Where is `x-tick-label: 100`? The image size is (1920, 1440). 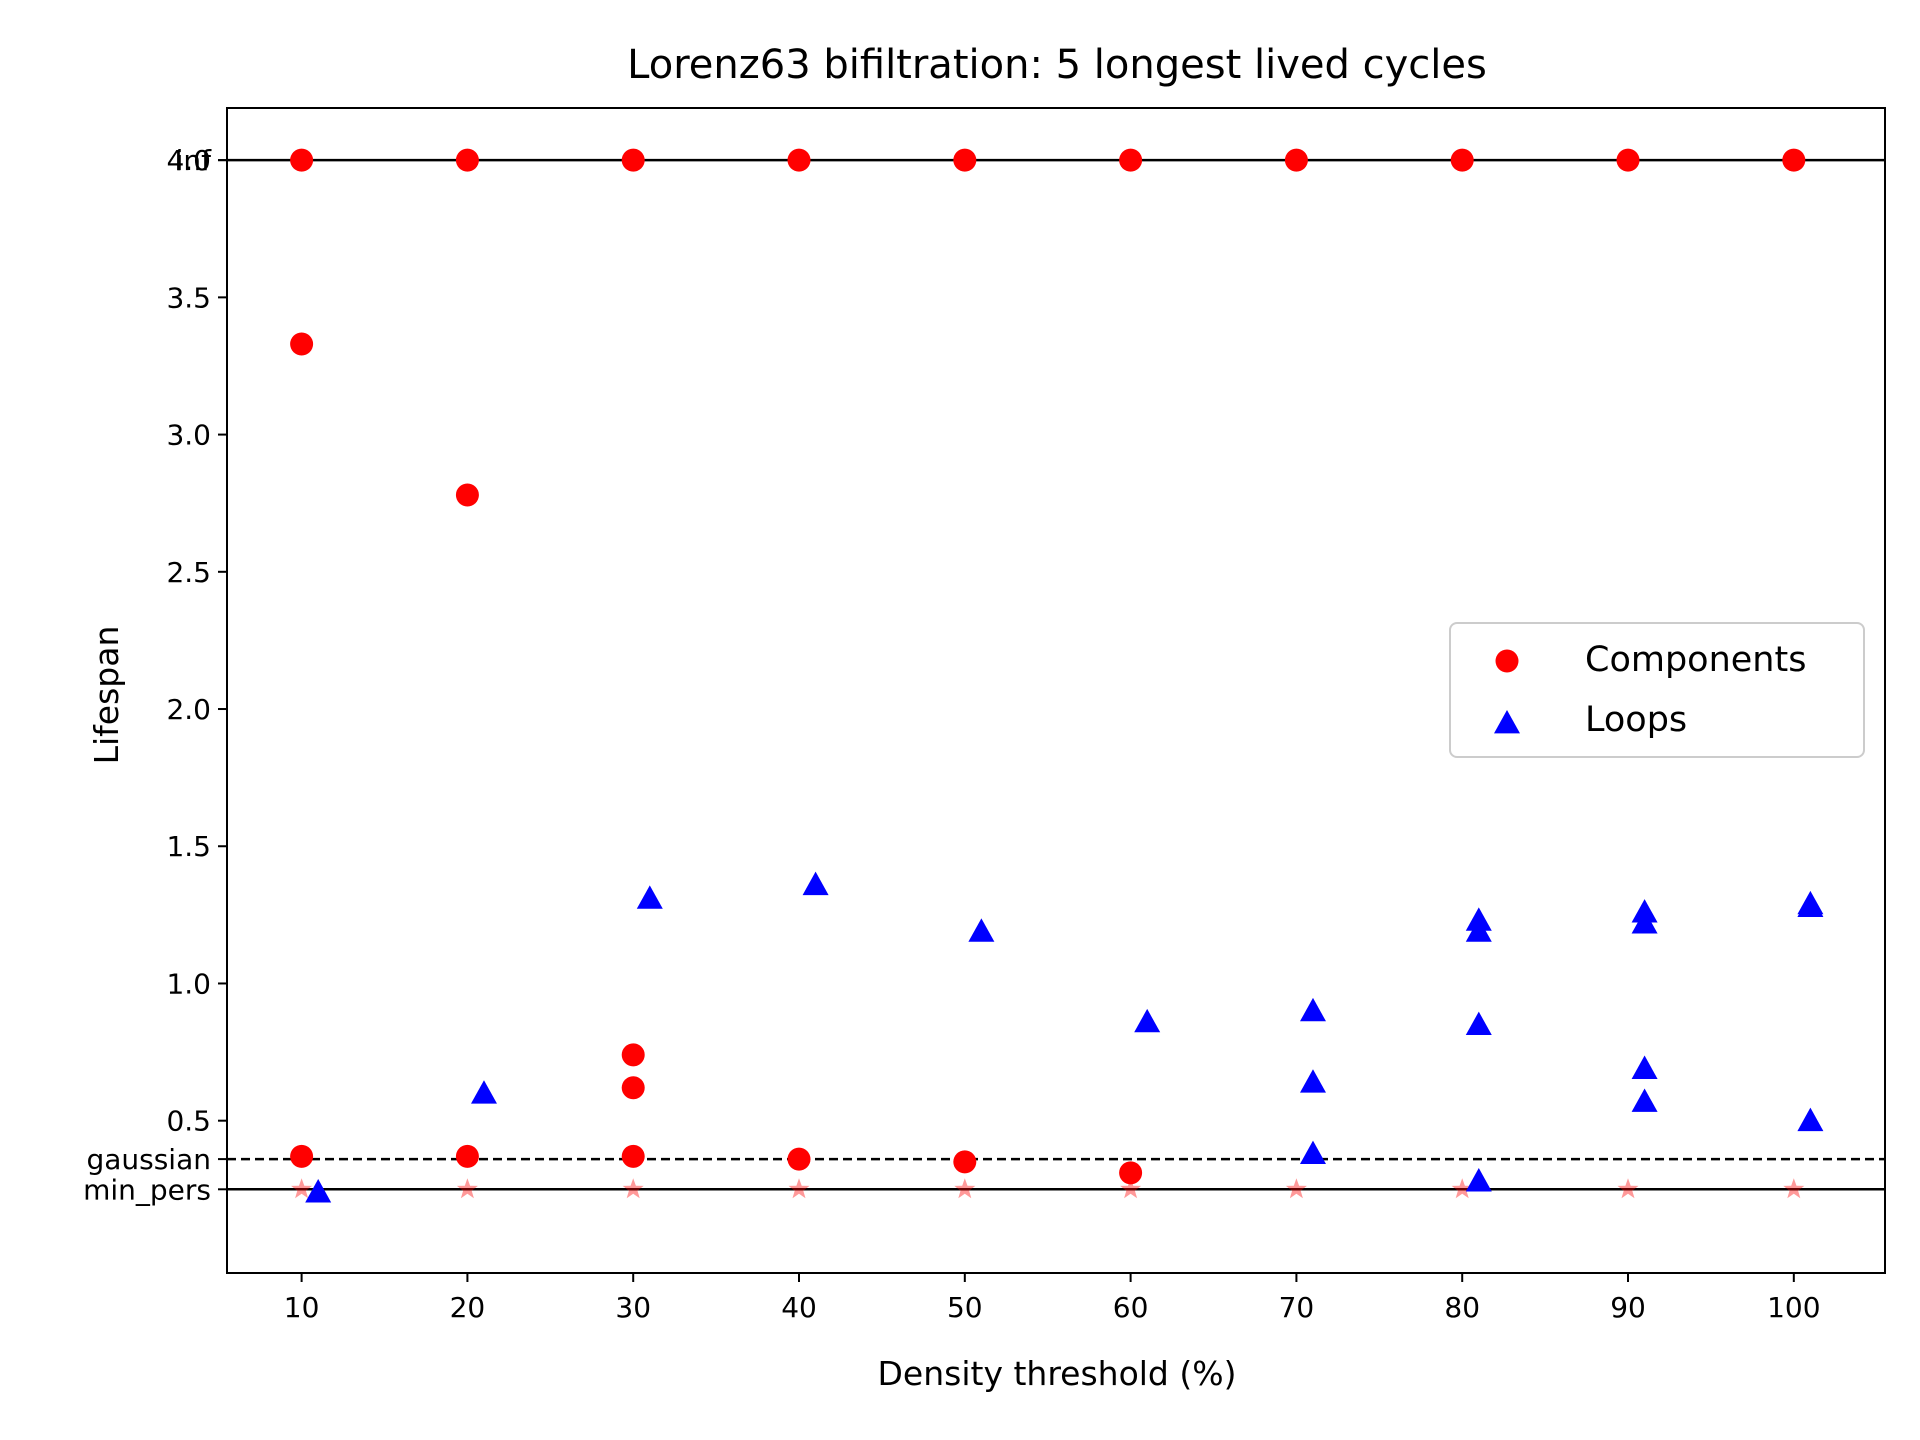
x-tick-label: 100 is located at coordinates (1793, 1307).